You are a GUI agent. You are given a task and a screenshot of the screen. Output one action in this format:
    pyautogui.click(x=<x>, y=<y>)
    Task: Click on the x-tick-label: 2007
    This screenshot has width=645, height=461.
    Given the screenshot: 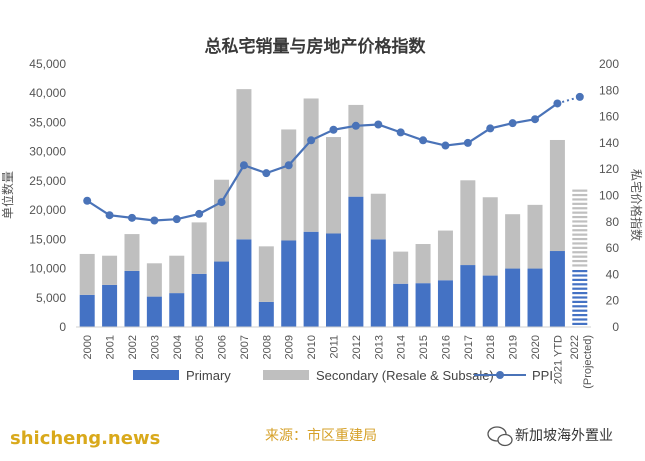 What is the action you would take?
    pyautogui.click(x=245, y=347)
    